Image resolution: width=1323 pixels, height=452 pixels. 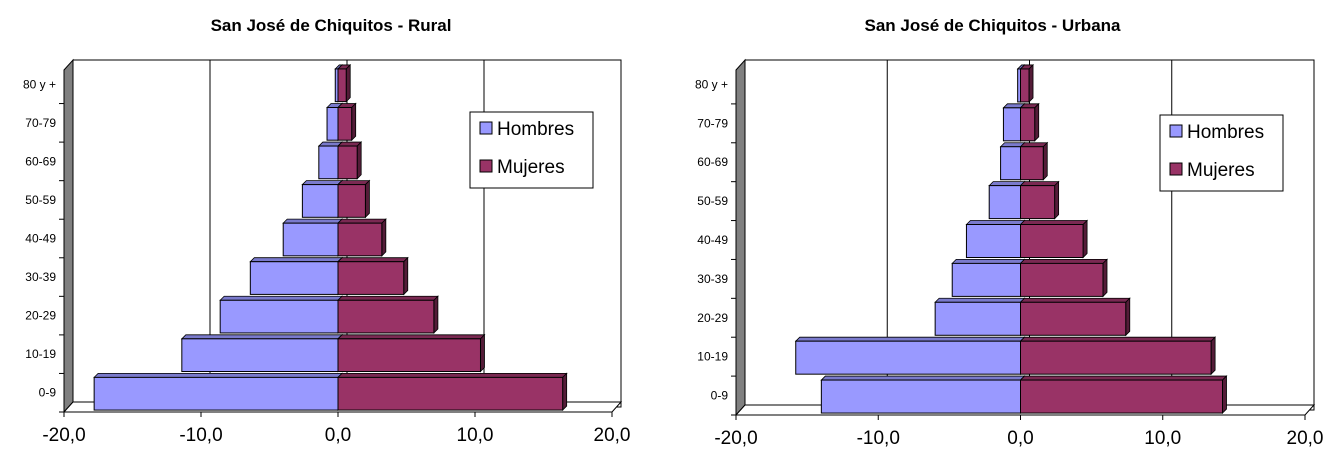 What do you see at coordinates (40, 277) in the screenshot?
I see `y-tick-label: 30-39` at bounding box center [40, 277].